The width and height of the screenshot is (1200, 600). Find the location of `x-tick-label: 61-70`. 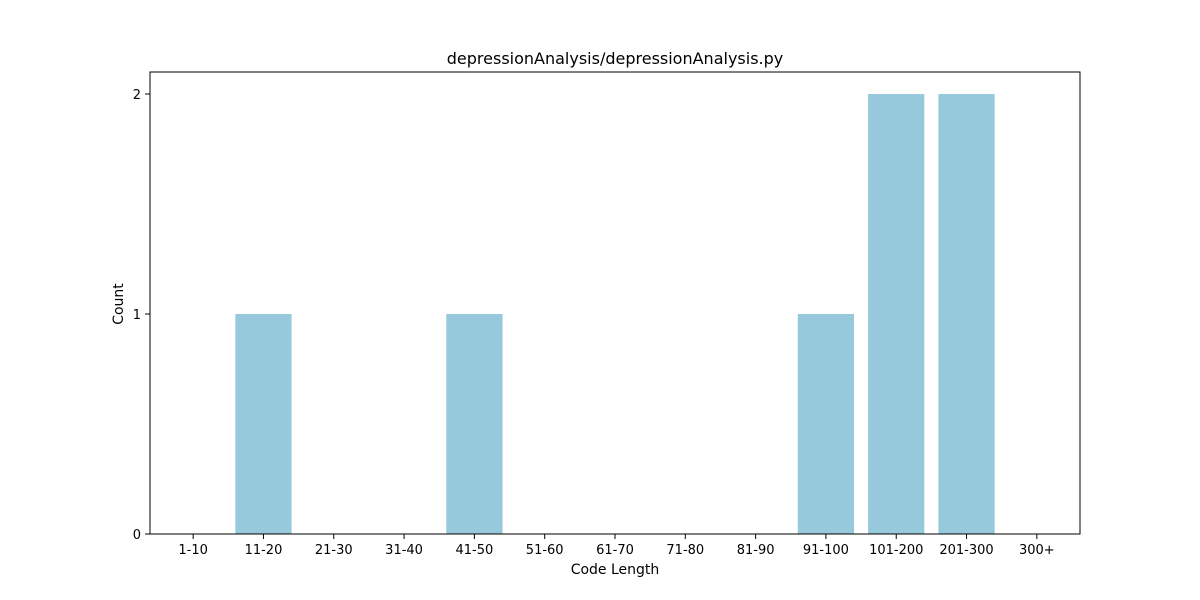

x-tick-label: 61-70 is located at coordinates (615, 550).